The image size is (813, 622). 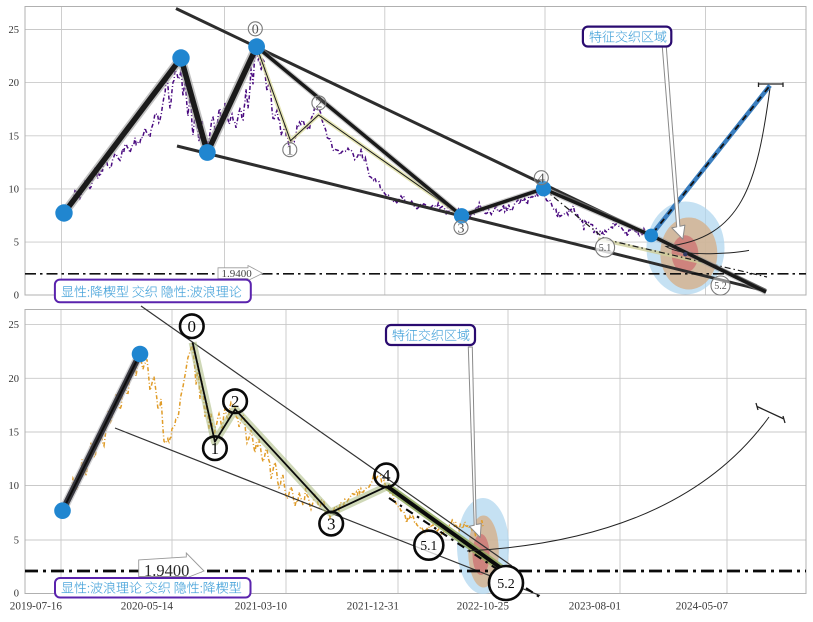 What do you see at coordinates (261, 607) in the screenshot?
I see `svg-text: 2021-03-10` at bounding box center [261, 607].